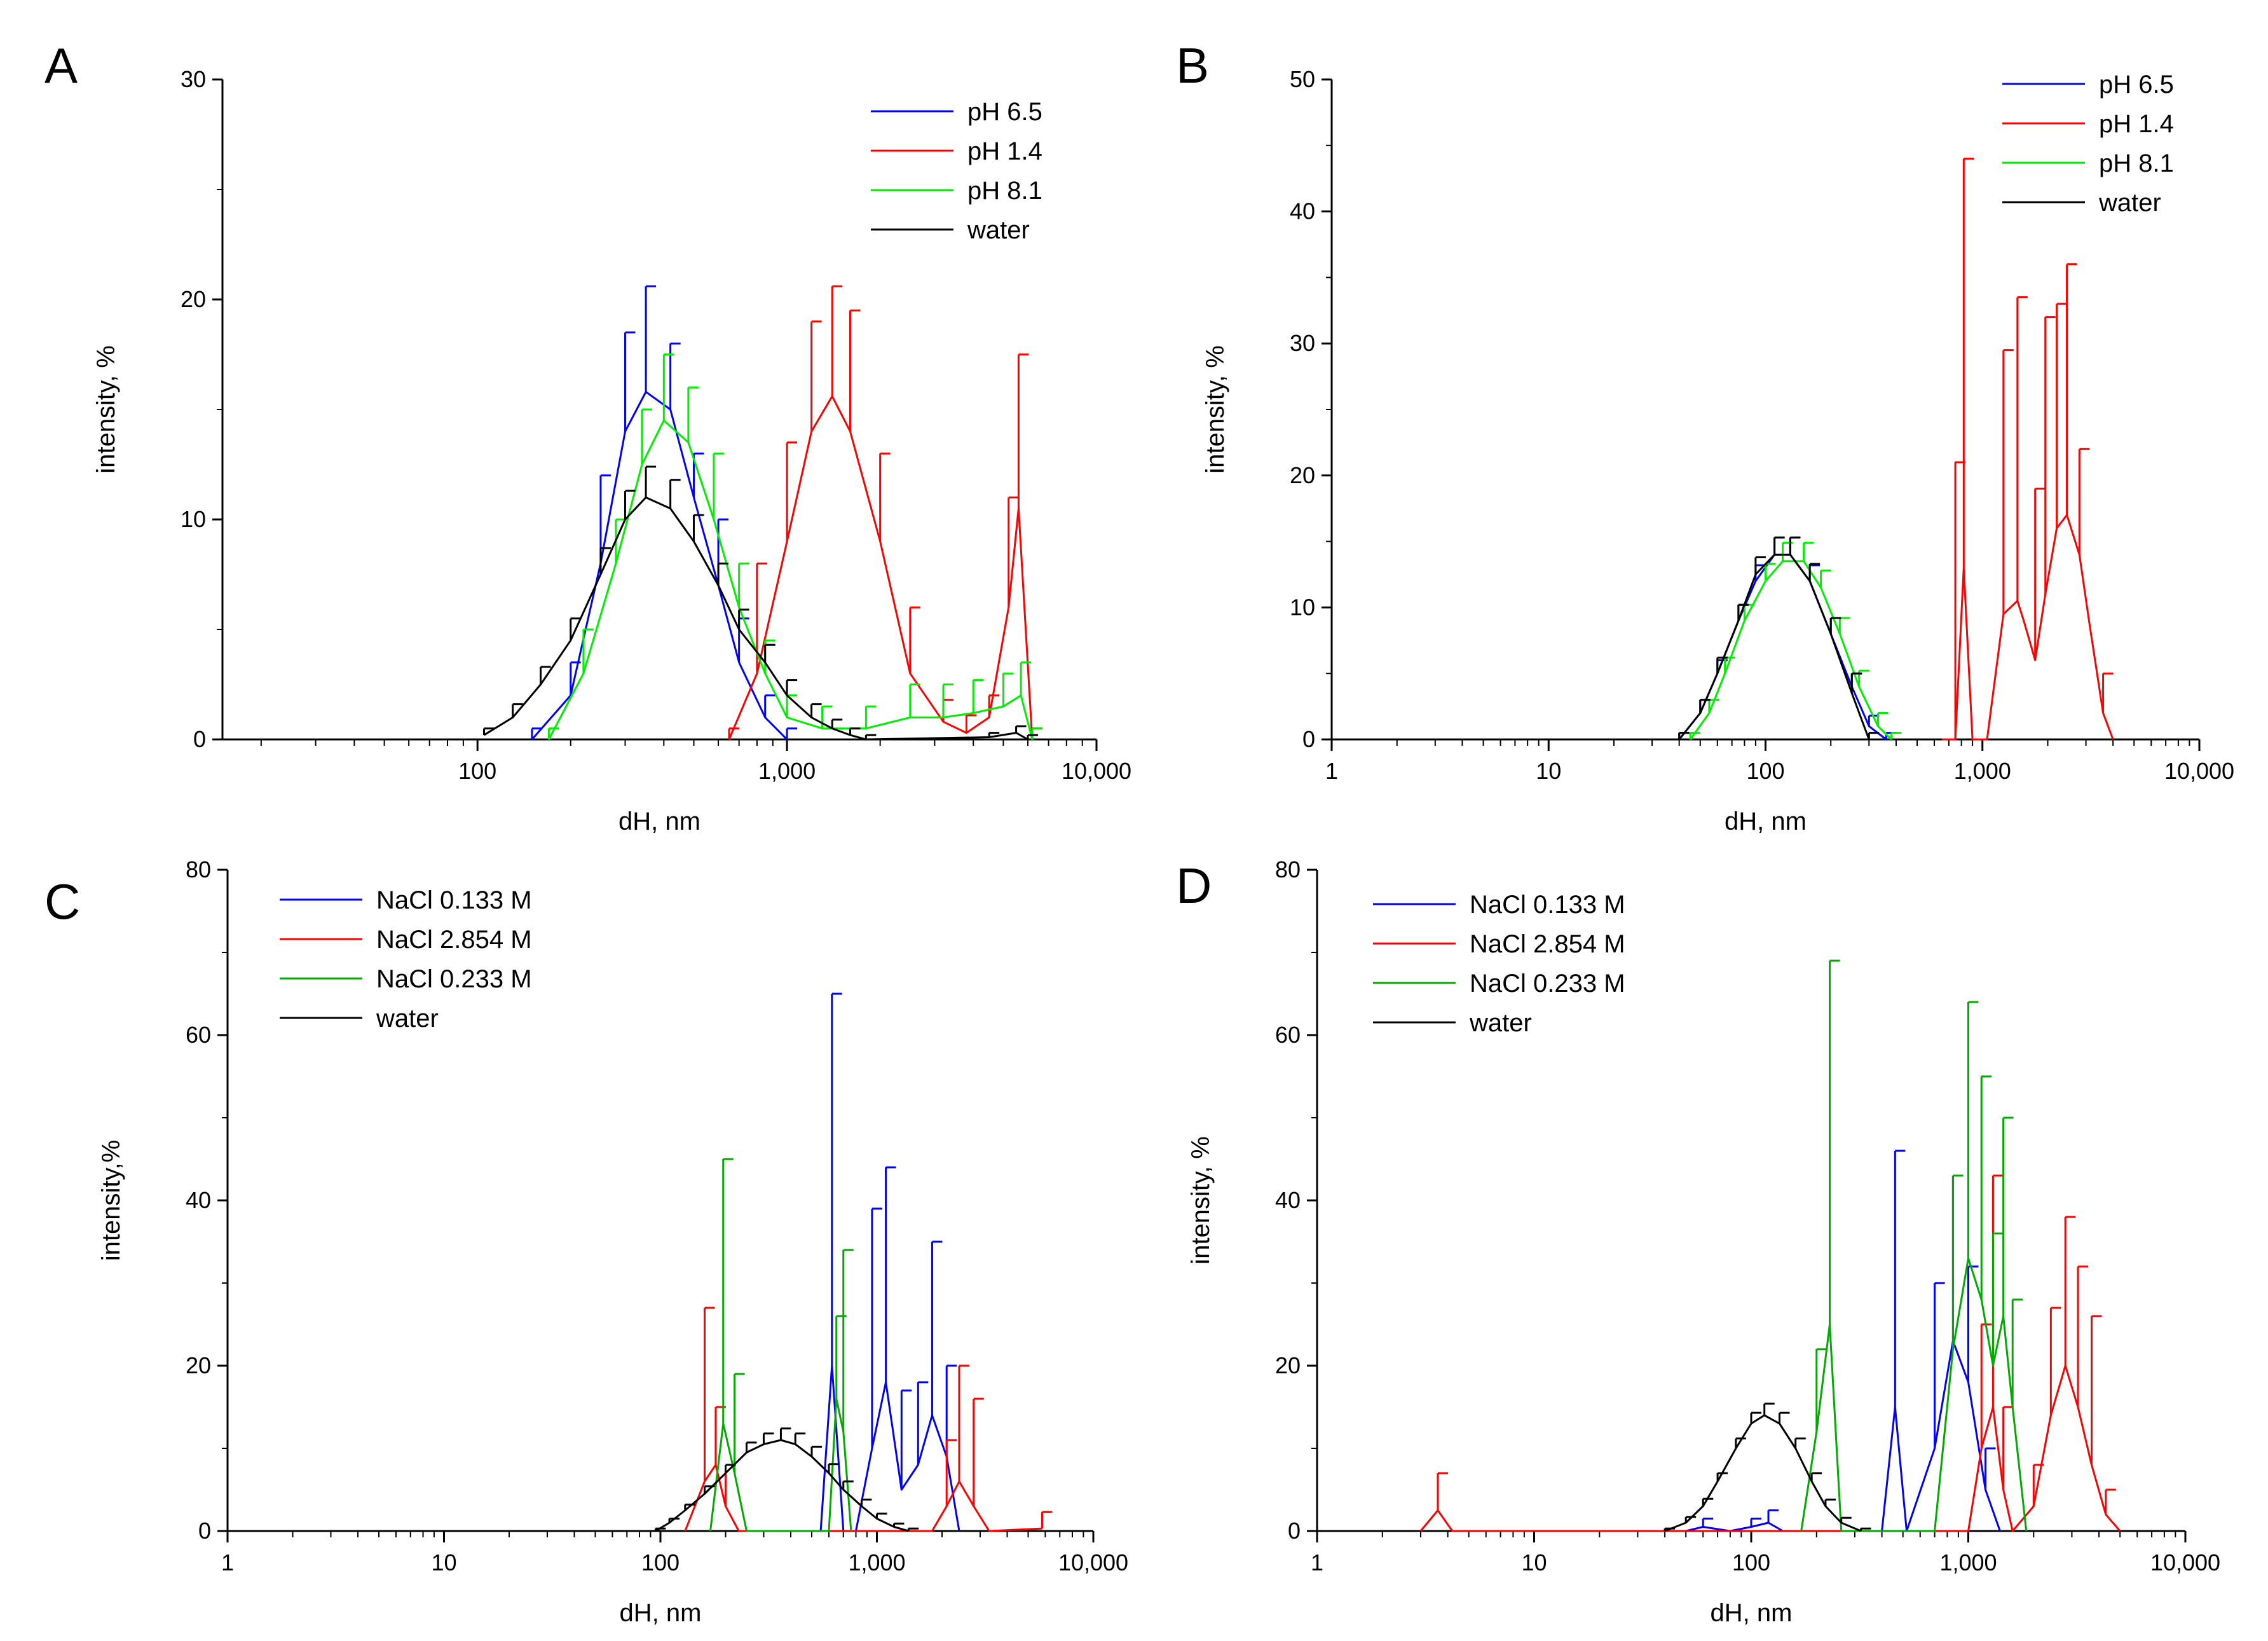 This screenshot has height=1641, width=2268. Describe the element at coordinates (111, 1200) in the screenshot. I see `y-axis-label: intensity,%` at that location.